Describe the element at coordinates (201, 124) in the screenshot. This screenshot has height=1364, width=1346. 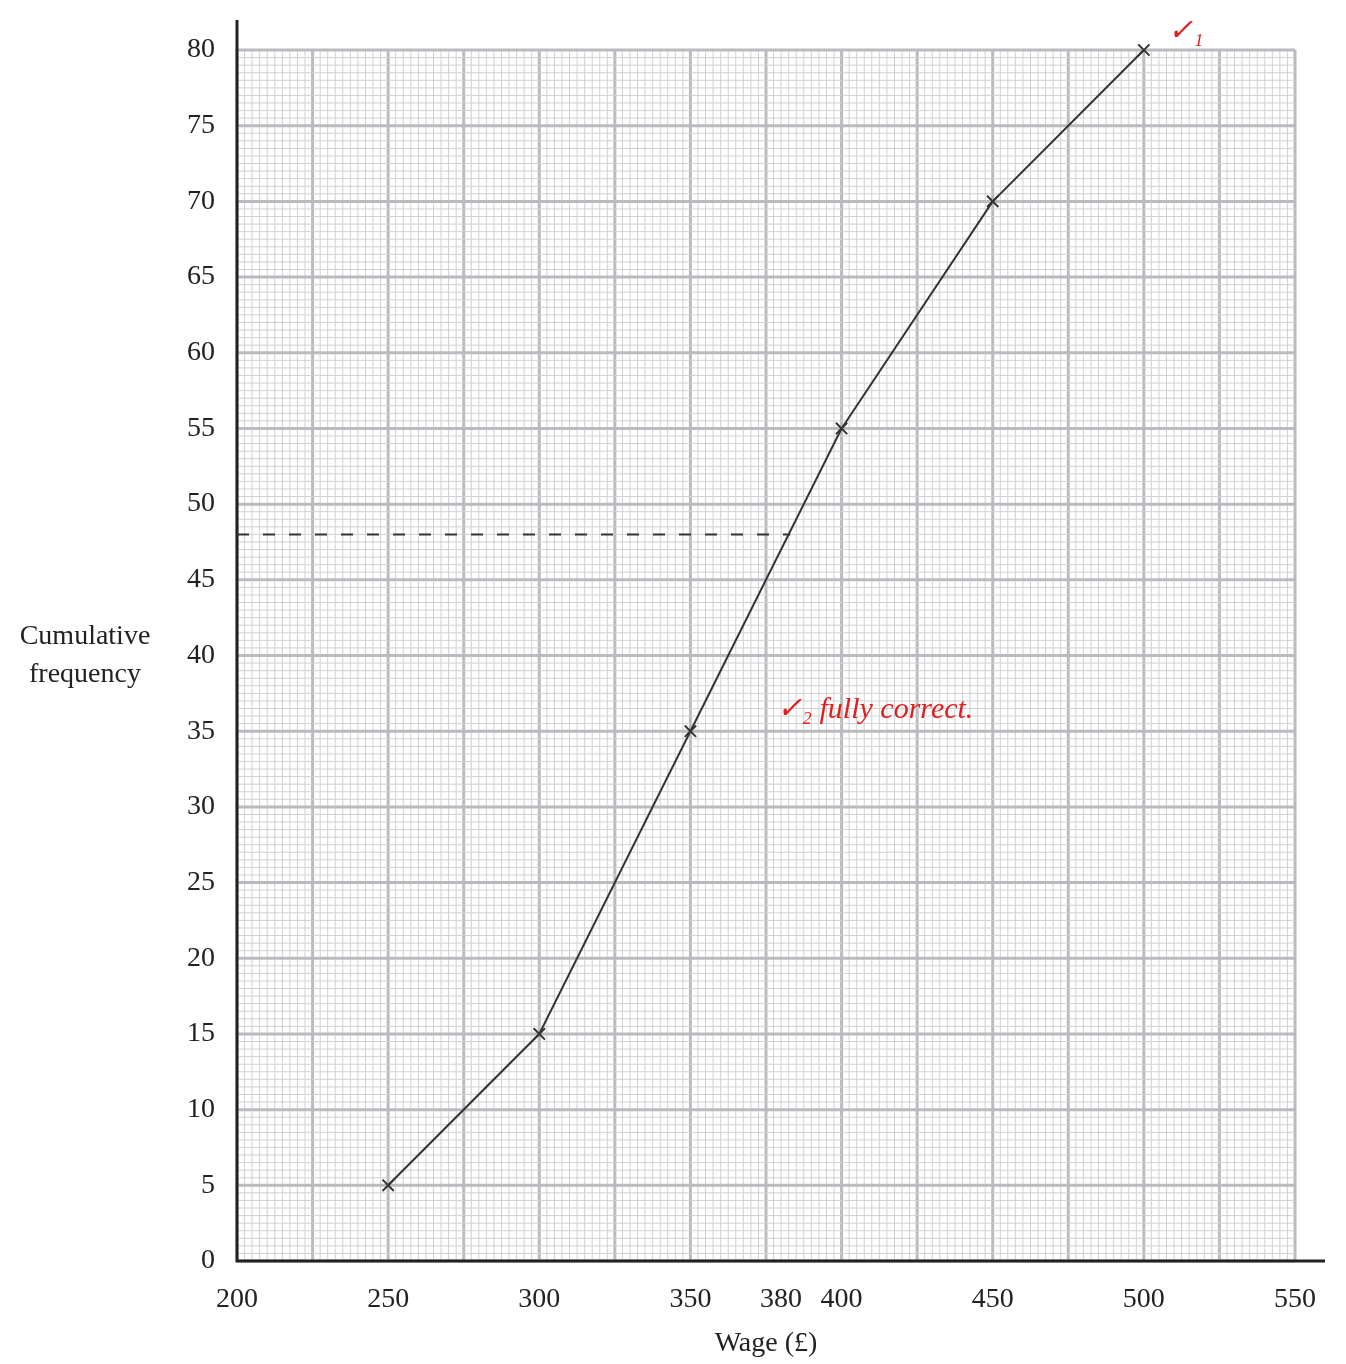
I see `y-tick-label: 75` at that location.